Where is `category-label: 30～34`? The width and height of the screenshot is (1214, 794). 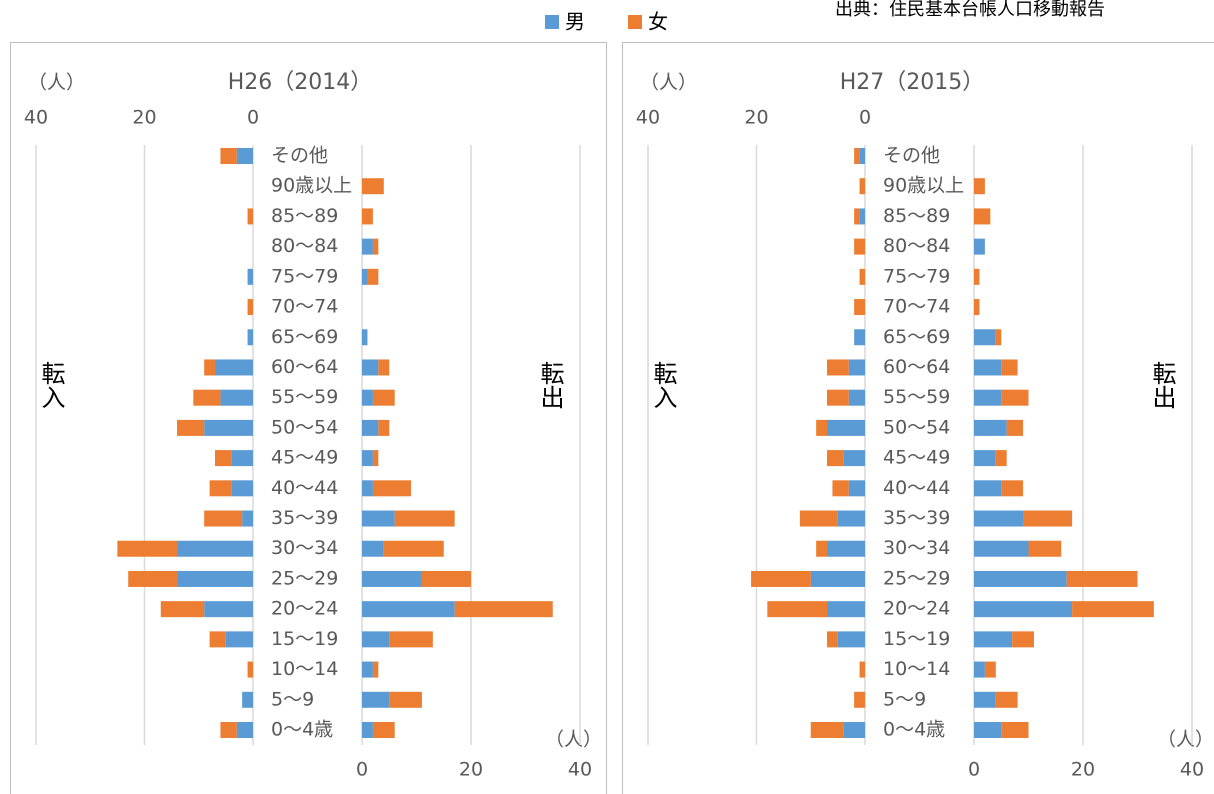 category-label: 30～34 is located at coordinates (916, 548).